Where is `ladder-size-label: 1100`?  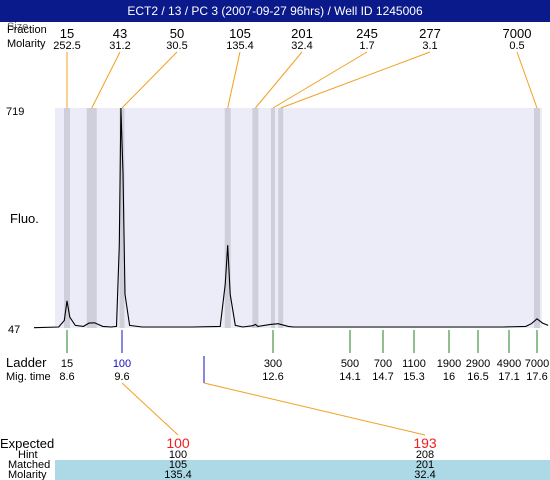
ladder-size-label: 1100 is located at coordinates (414, 364).